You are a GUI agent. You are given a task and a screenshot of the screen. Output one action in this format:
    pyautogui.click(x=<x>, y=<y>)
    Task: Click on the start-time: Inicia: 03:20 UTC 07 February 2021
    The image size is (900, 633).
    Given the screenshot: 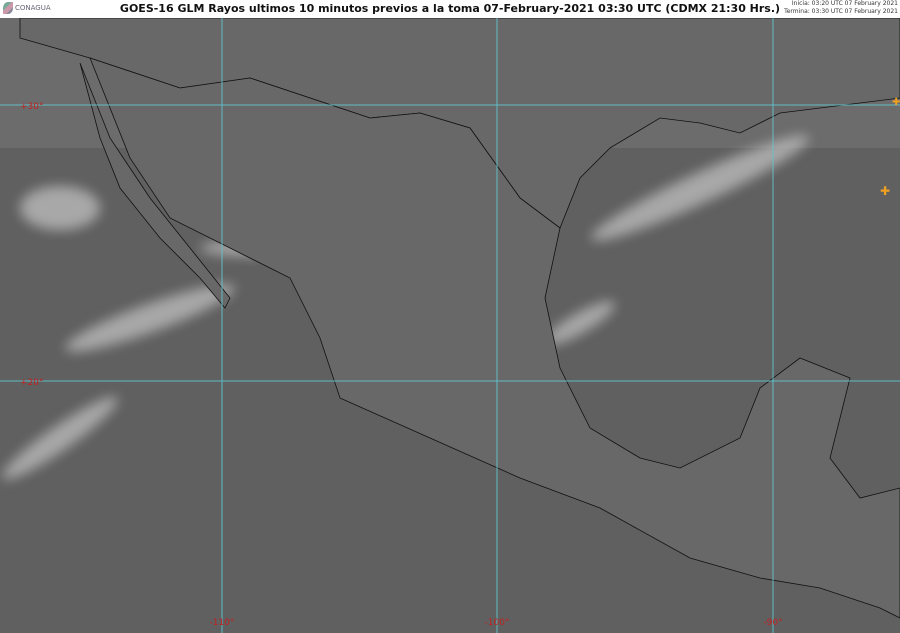 What is the action you would take?
    pyautogui.click(x=844, y=3)
    